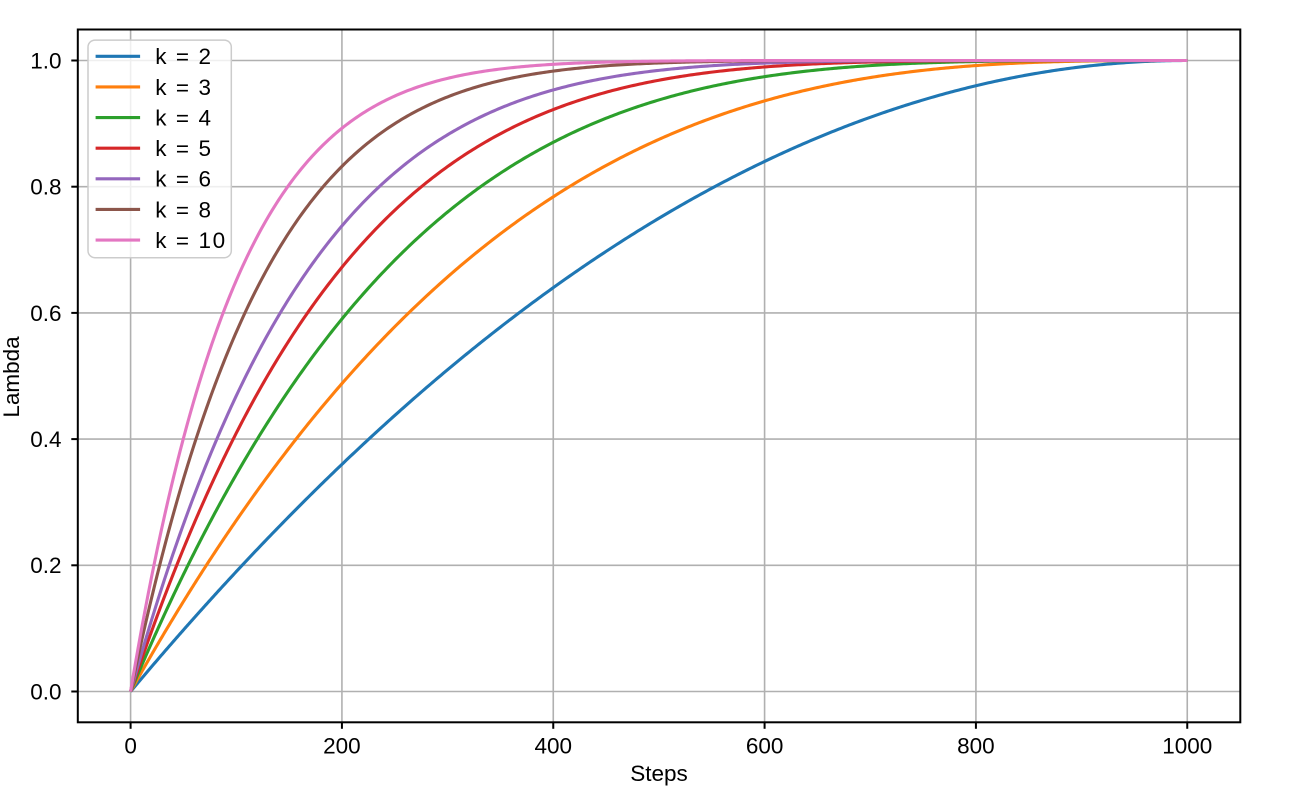  What do you see at coordinates (765, 745) in the screenshot?
I see `svg-text: 600` at bounding box center [765, 745].